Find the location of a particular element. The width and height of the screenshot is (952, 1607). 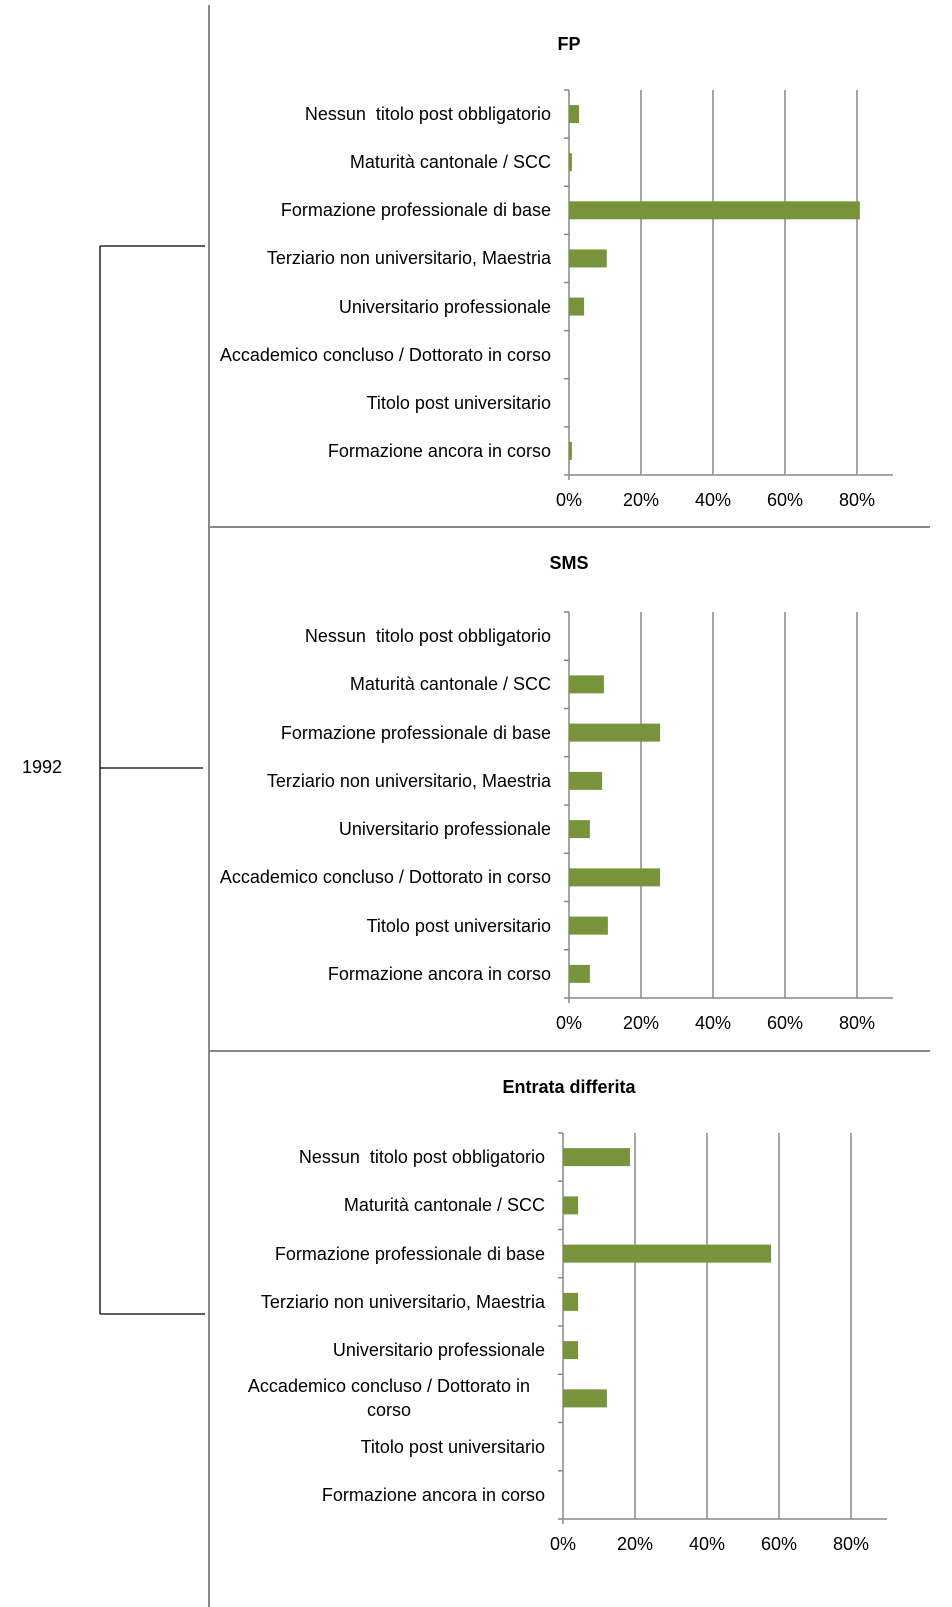

y-tick-label-box: Formazione ancora in corso is located at coordinates (383, 974).